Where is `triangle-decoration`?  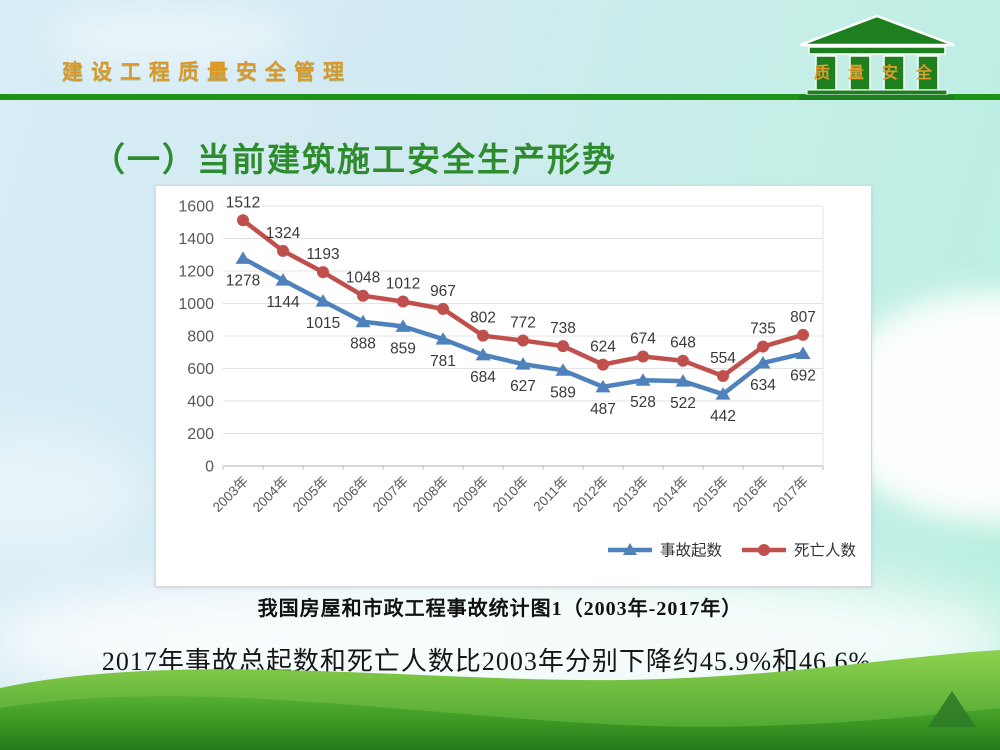
triangle-decoration is located at coordinates (952, 709).